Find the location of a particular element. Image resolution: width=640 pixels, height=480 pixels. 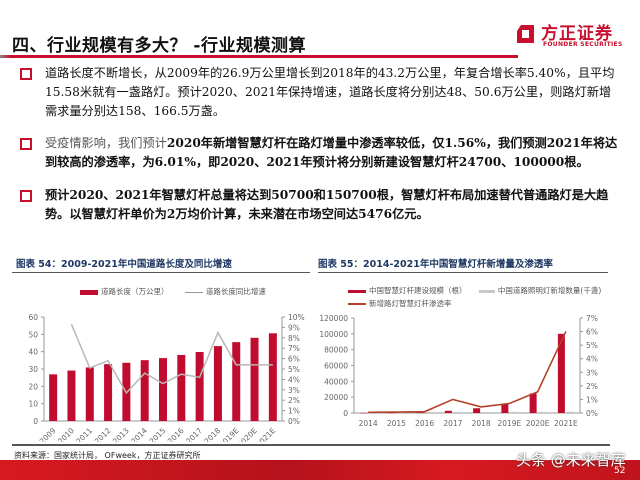

founder-securities-logo: 方正证券 FOUNDER SECURITIES is located at coordinates (574, 37).